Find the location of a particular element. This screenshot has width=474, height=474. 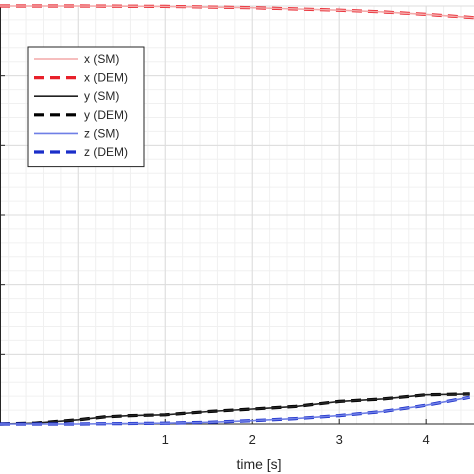

legend-entry-label: y (DEM) is located at coordinates (106, 115).